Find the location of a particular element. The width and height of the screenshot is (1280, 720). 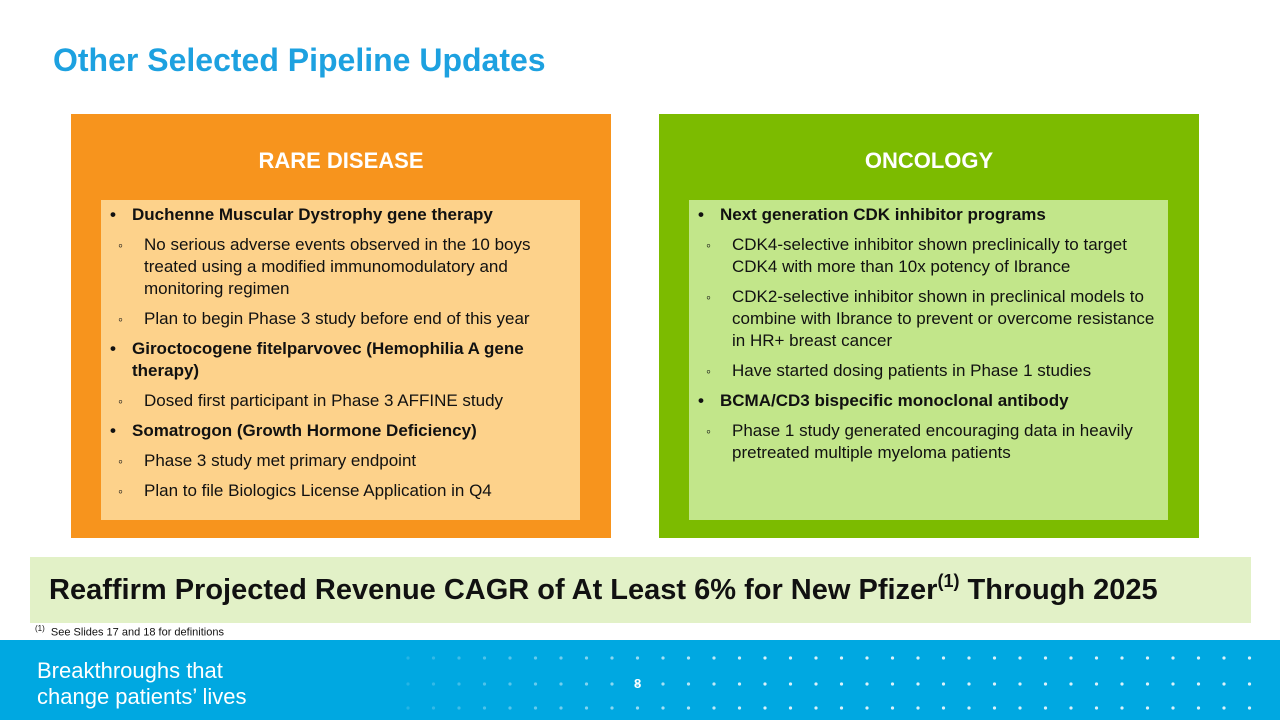

bullet-item: • BCMA/CD3 bispecific monoclonal antibody is located at coordinates (928, 401).